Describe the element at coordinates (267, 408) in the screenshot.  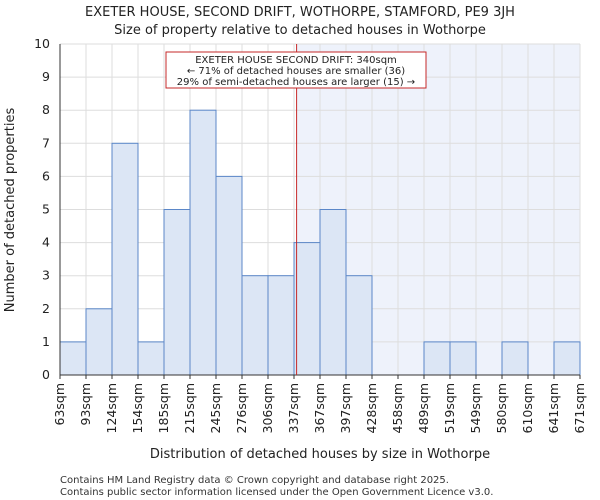
I see `x-tick-label: 306sqm` at that location.